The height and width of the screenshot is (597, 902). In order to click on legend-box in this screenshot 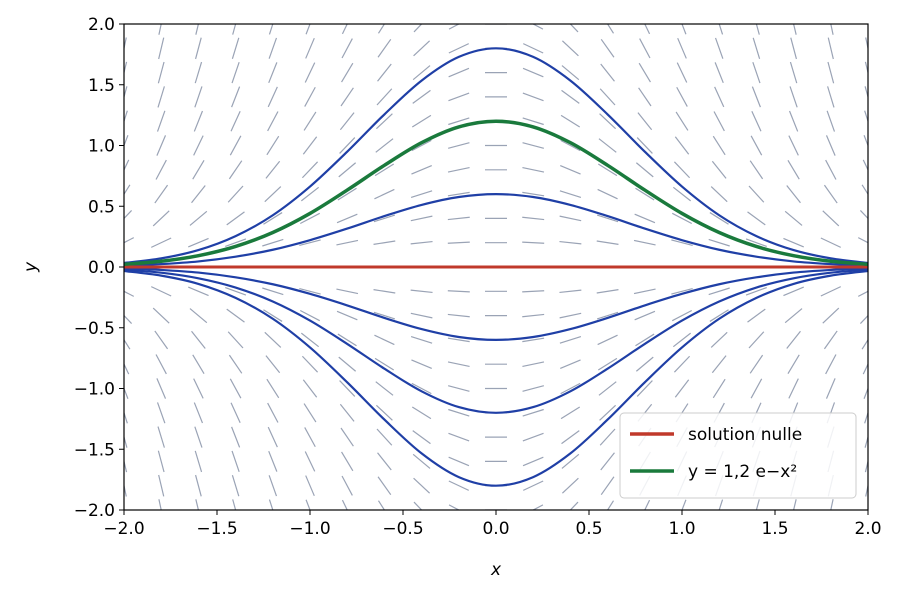, I will do `click(738, 455)`.